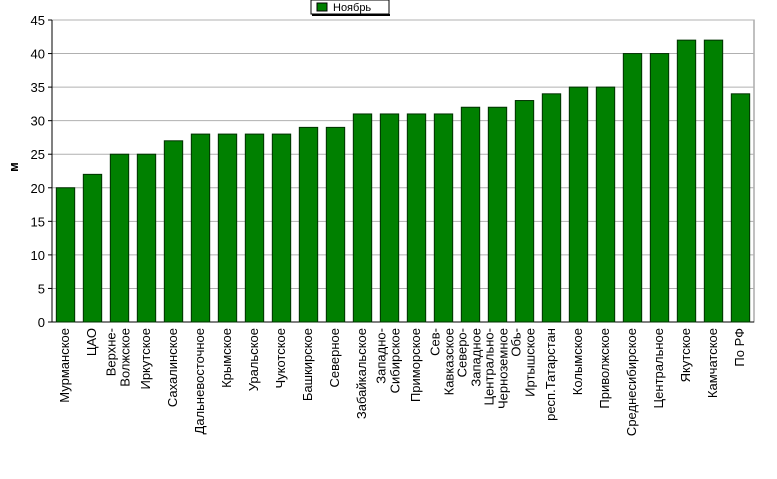  Describe the element at coordinates (631, 382) in the screenshot. I see `x-tick-label: Среднесибирское` at that location.